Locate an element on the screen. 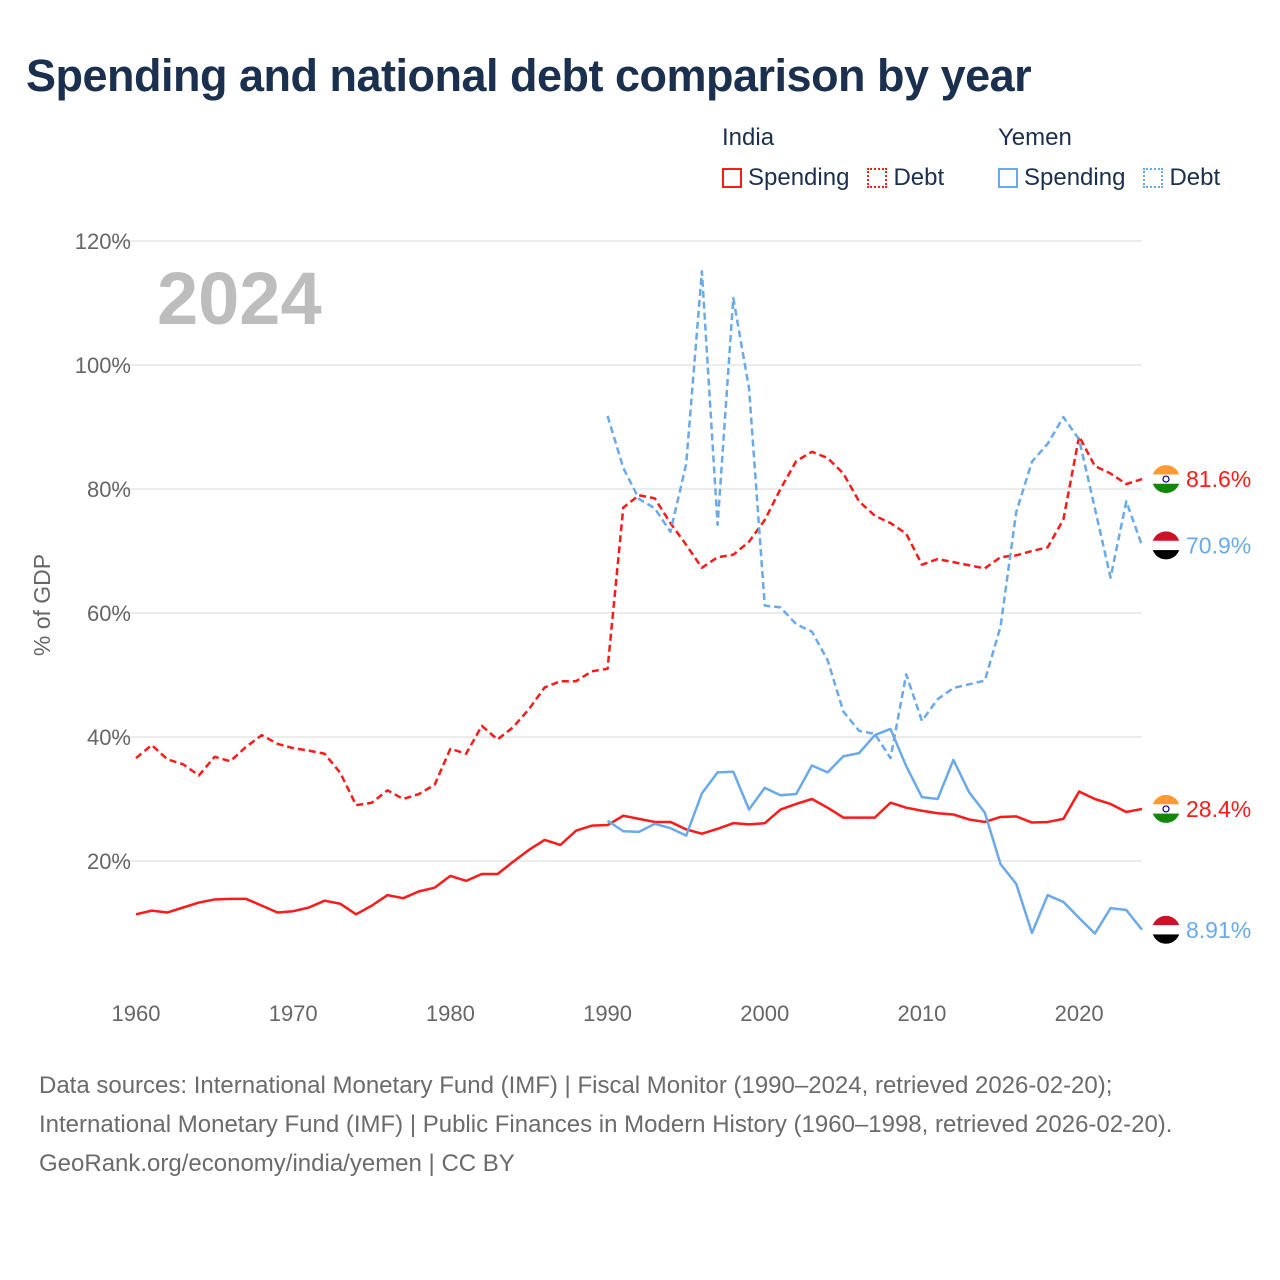  y-tick-label: 100% is located at coordinates (103, 365).